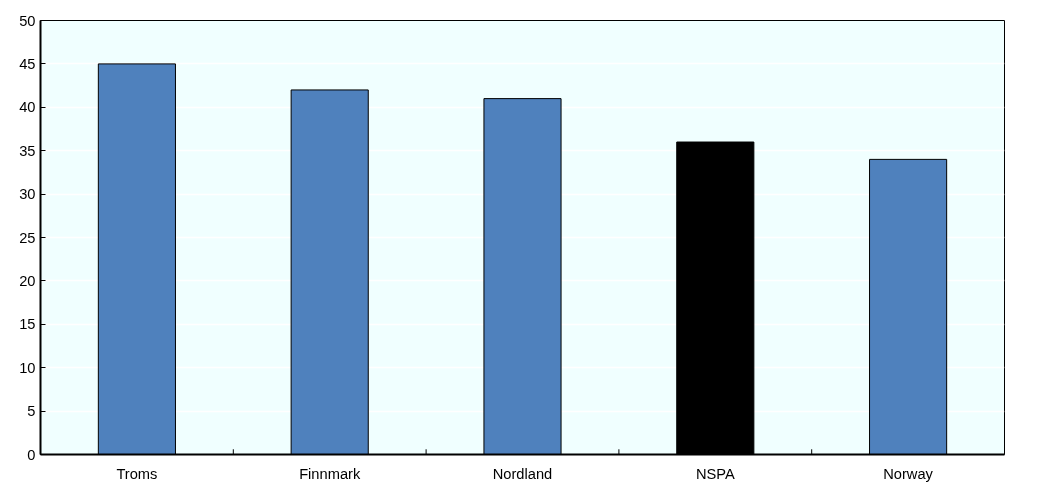 The height and width of the screenshot is (484, 1049). I want to click on x-tick-label: NSPA, so click(715, 473).